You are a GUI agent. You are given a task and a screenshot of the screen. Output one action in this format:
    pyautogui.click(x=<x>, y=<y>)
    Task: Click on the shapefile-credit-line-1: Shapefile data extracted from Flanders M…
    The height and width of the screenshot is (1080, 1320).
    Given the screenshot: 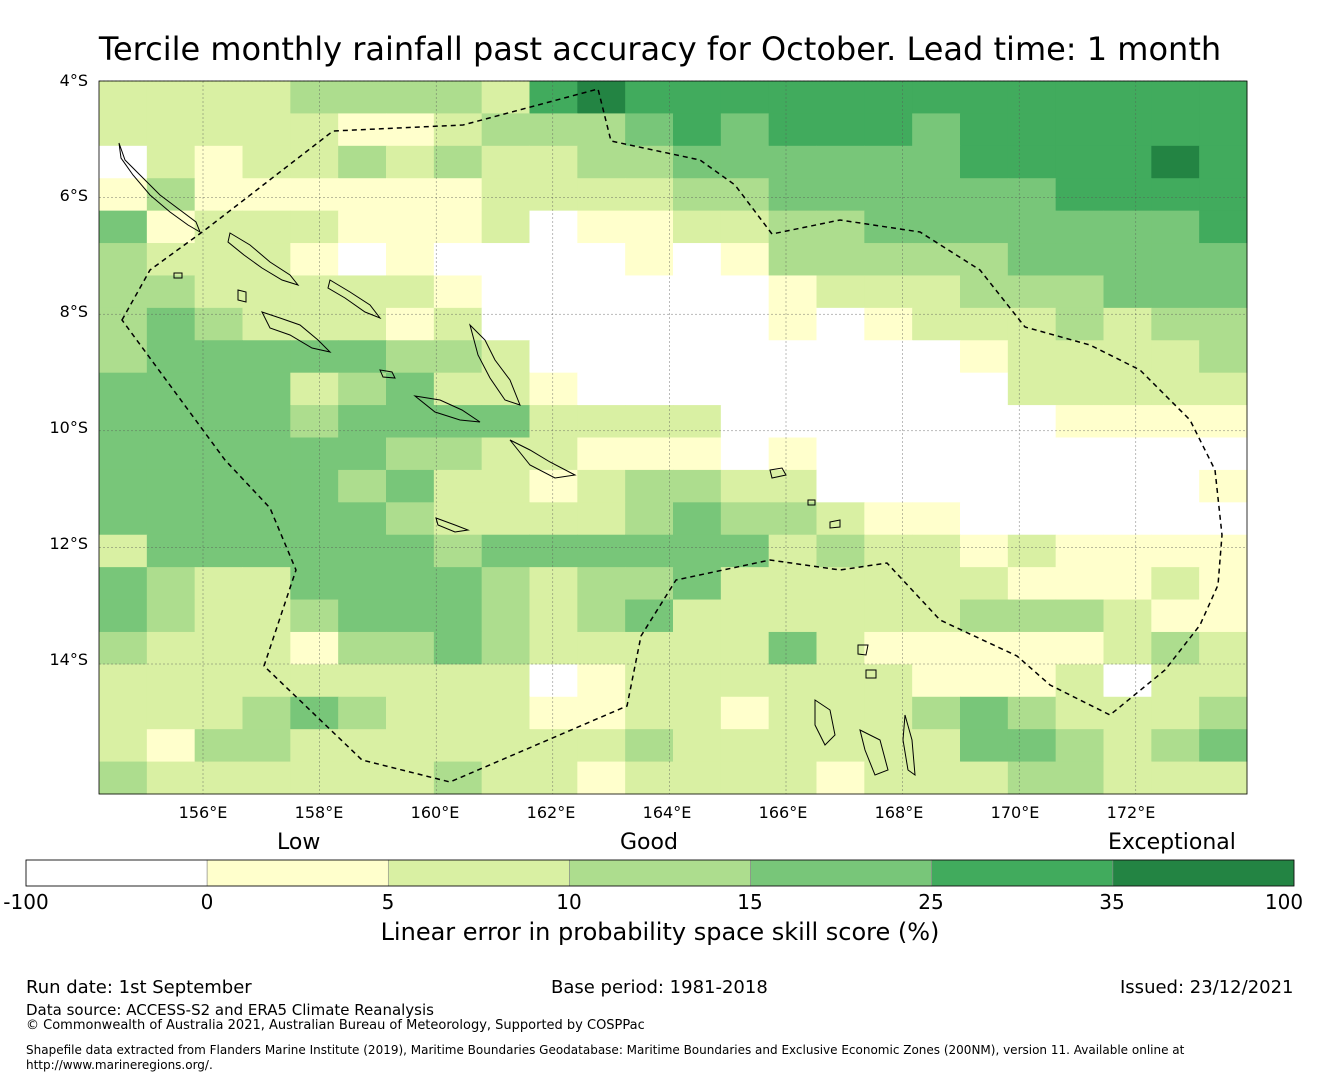 What is the action you would take?
    pyautogui.click(x=605, y=1050)
    